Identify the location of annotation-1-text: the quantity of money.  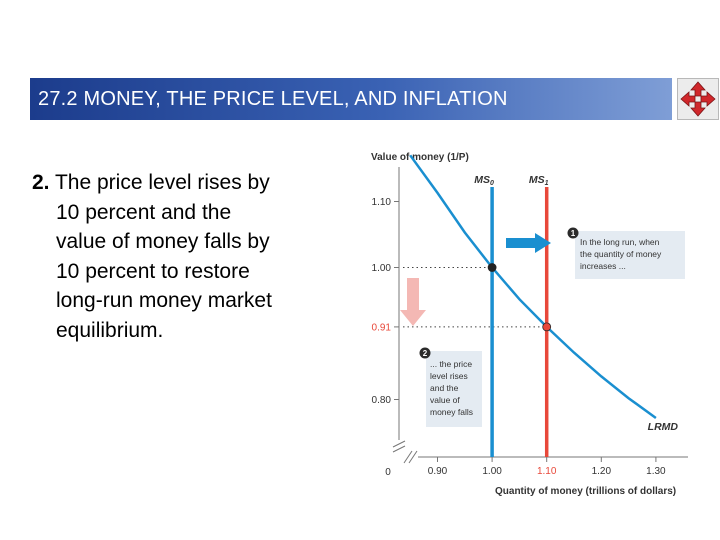
(621, 254).